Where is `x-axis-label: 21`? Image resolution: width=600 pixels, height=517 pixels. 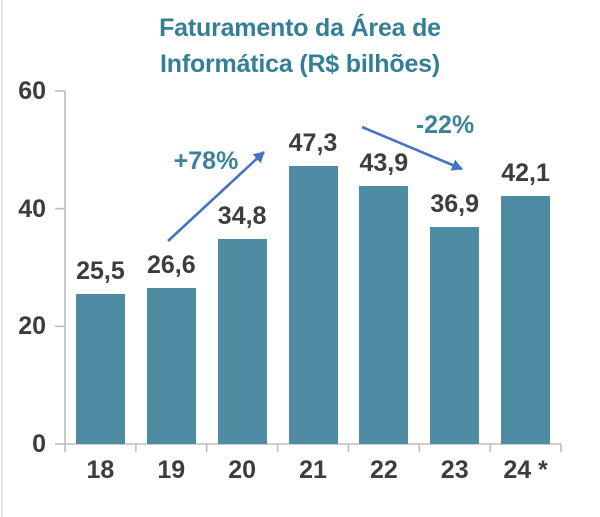 x-axis-label: 21 is located at coordinates (313, 470).